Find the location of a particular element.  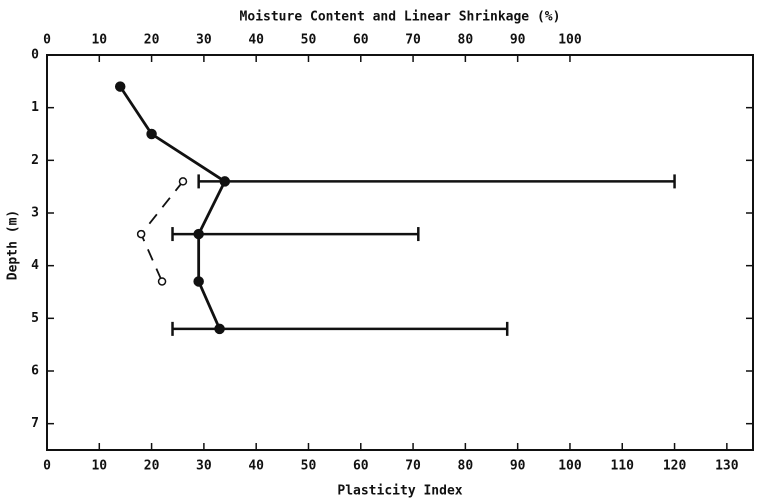

y-tick-label: 3 is located at coordinates (35, 213).